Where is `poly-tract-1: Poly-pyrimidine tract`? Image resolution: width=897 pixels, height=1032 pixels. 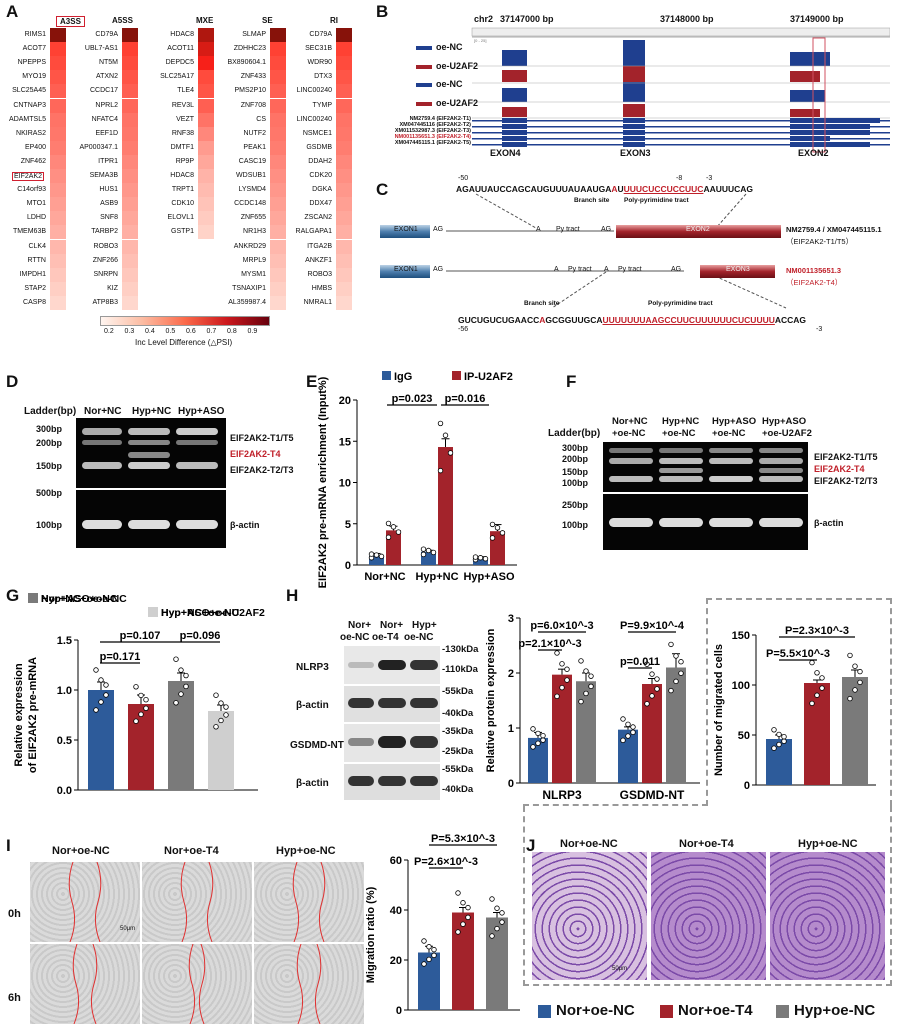 poly-tract-1: Poly-pyrimidine tract is located at coordinates (656, 200).